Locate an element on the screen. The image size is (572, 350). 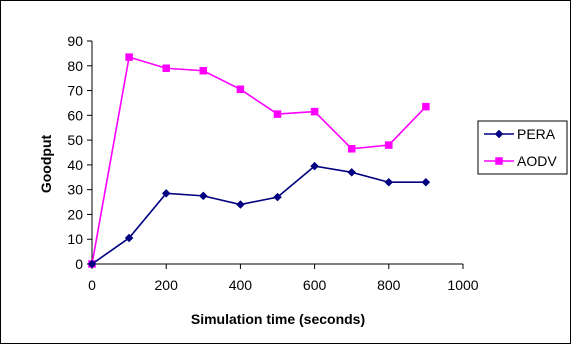
legend: PERA AODV is located at coordinates (522, 147).